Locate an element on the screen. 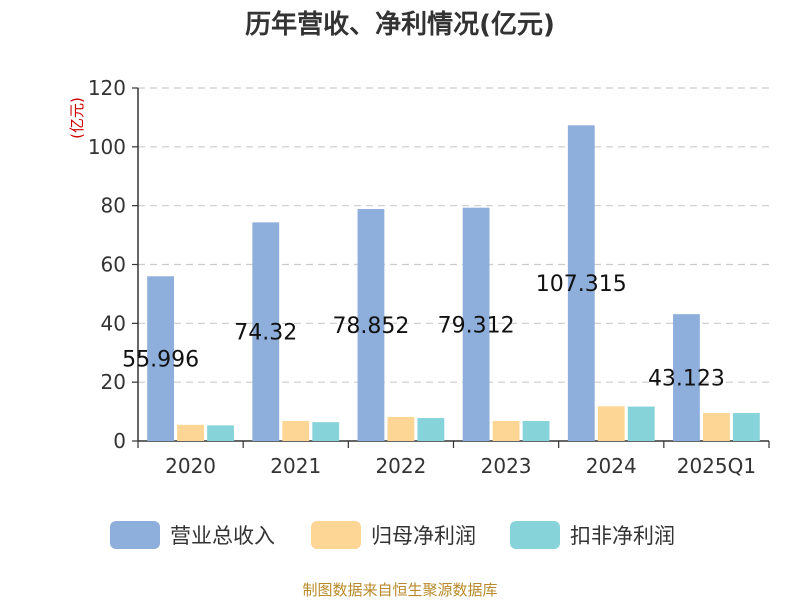  bar-3-2025Q1 is located at coordinates (746, 427).